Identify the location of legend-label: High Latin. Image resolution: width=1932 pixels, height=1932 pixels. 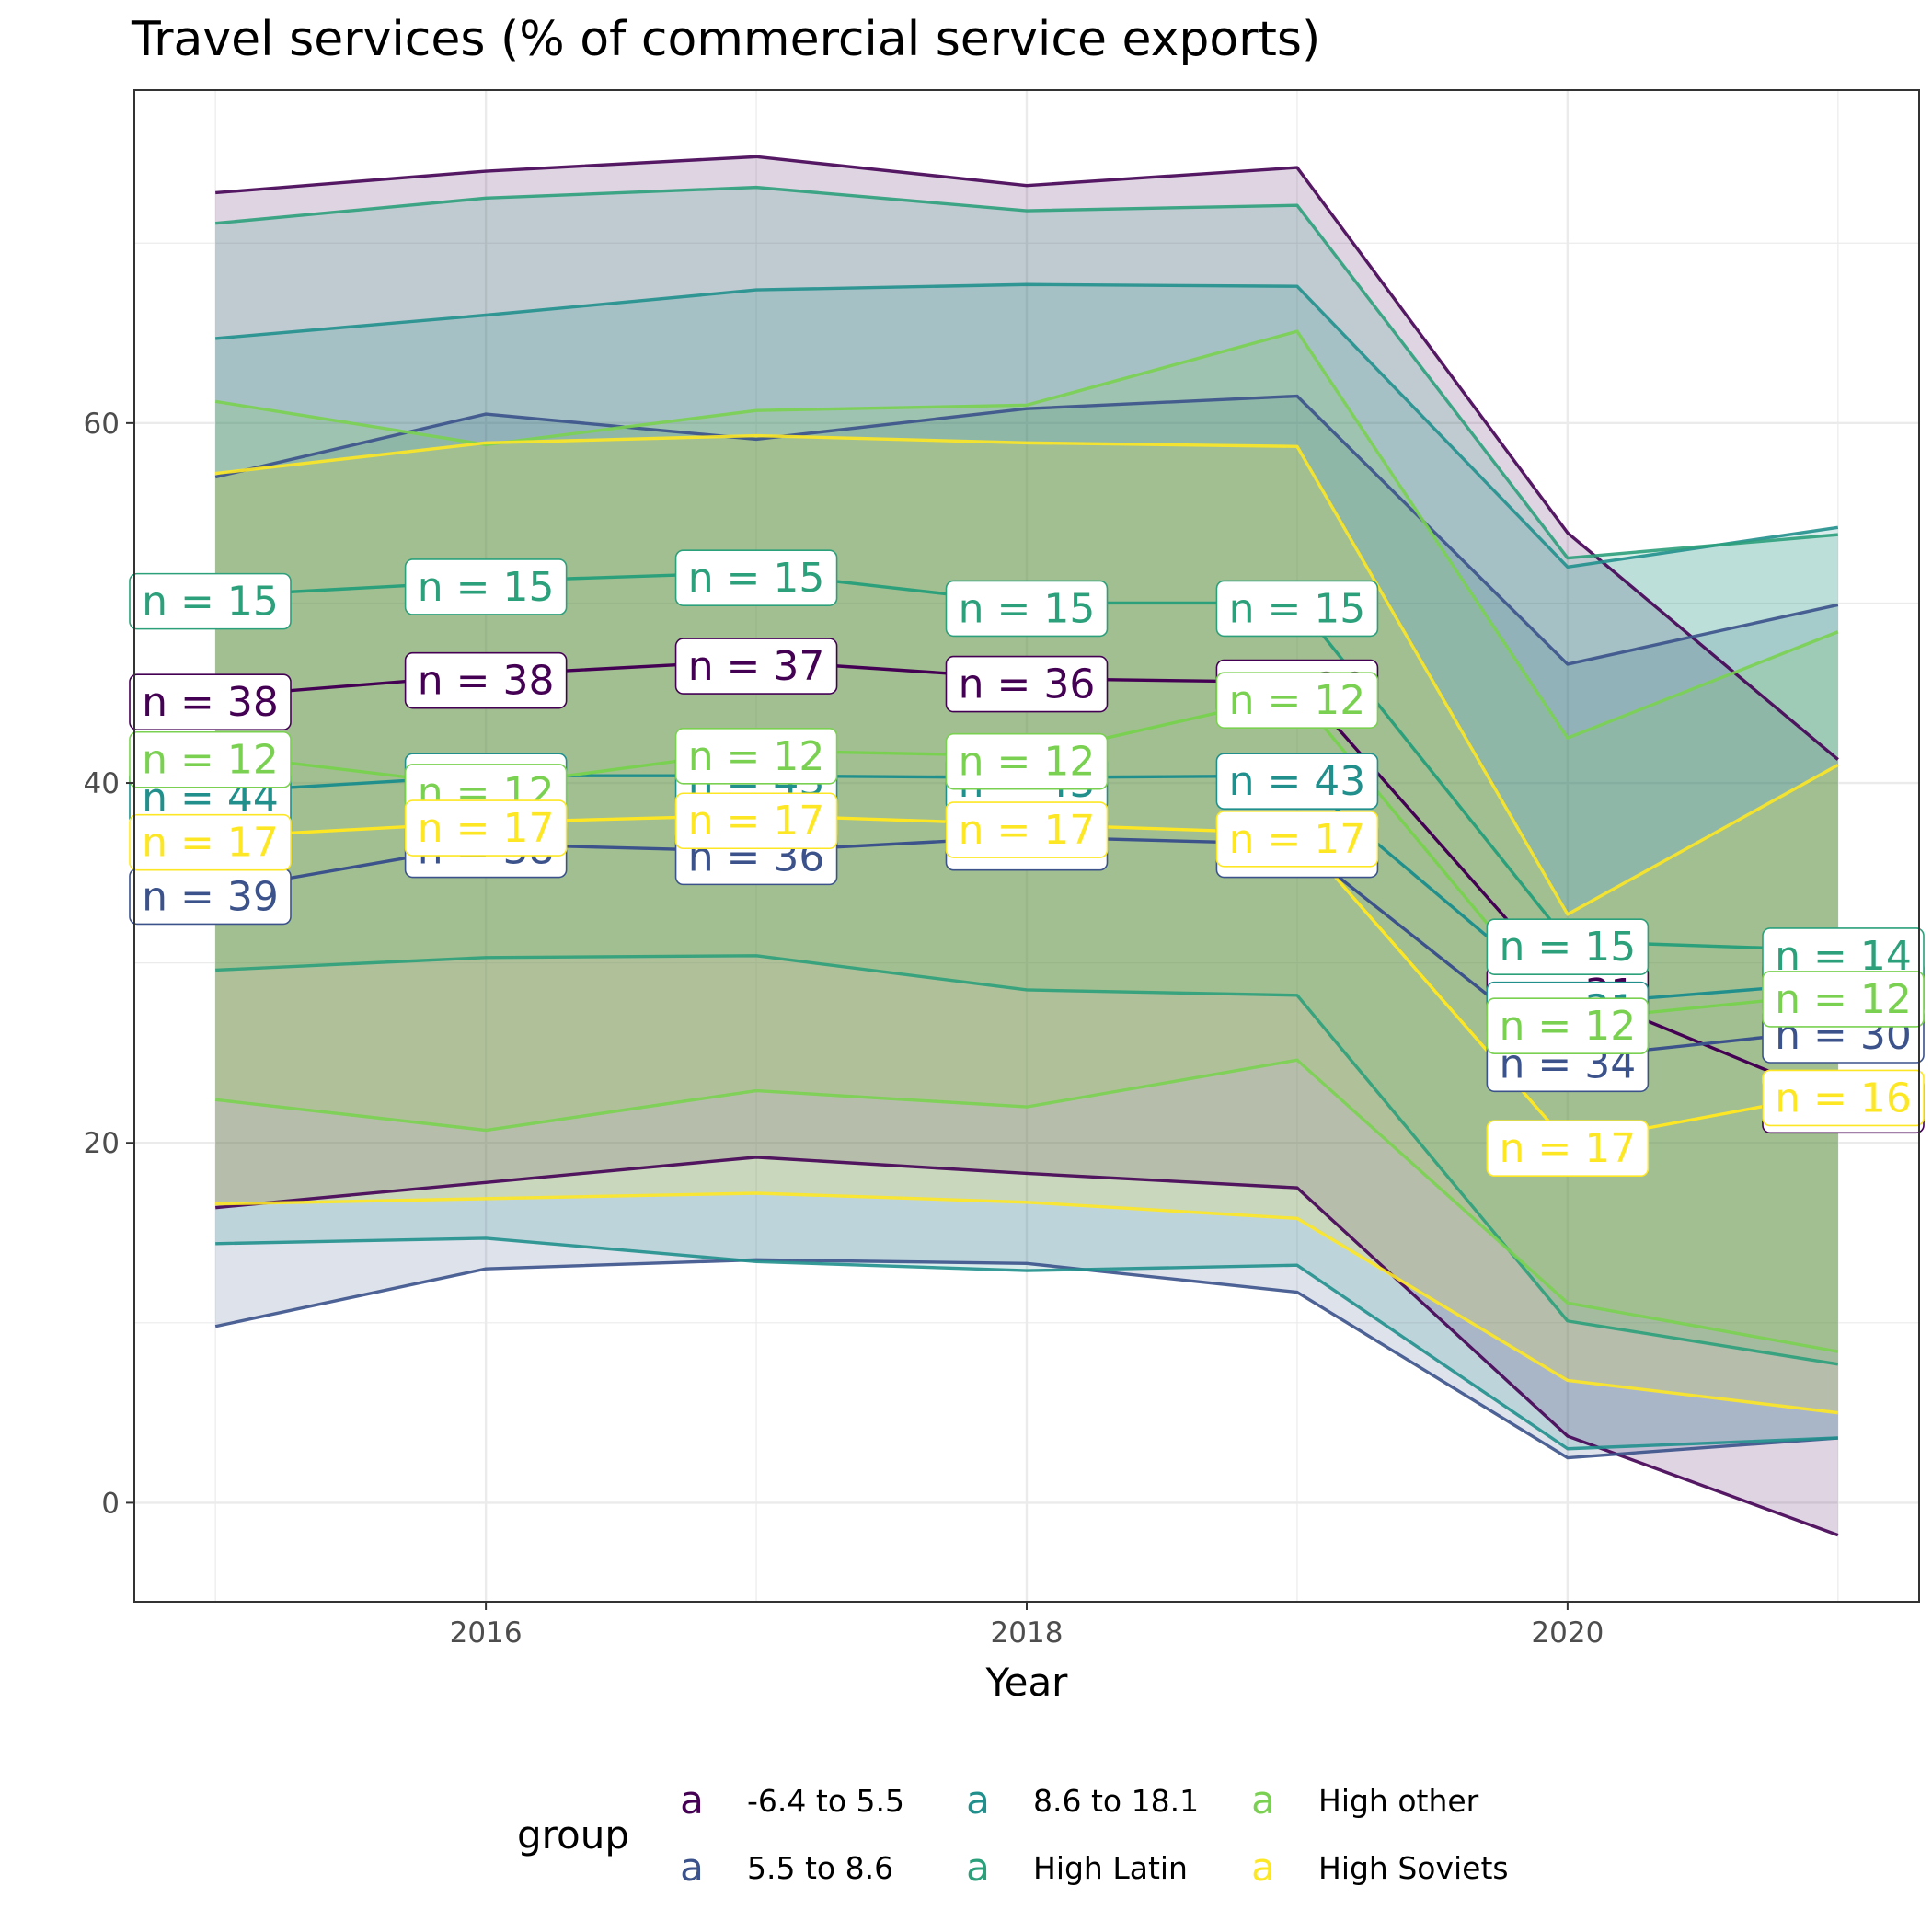
(1110, 1868).